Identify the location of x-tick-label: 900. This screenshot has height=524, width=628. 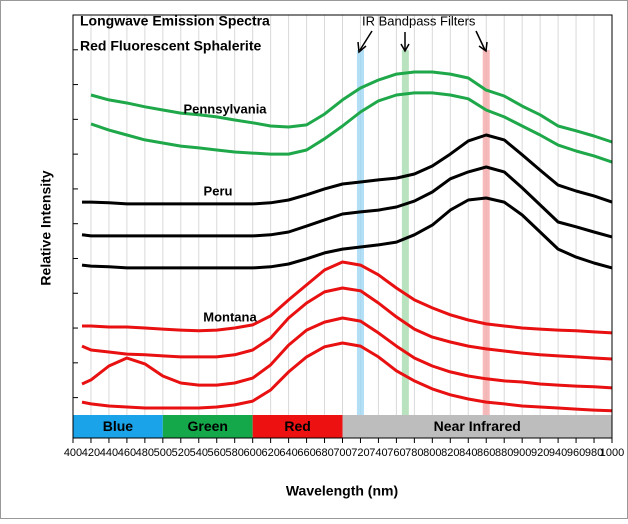
(522, 453).